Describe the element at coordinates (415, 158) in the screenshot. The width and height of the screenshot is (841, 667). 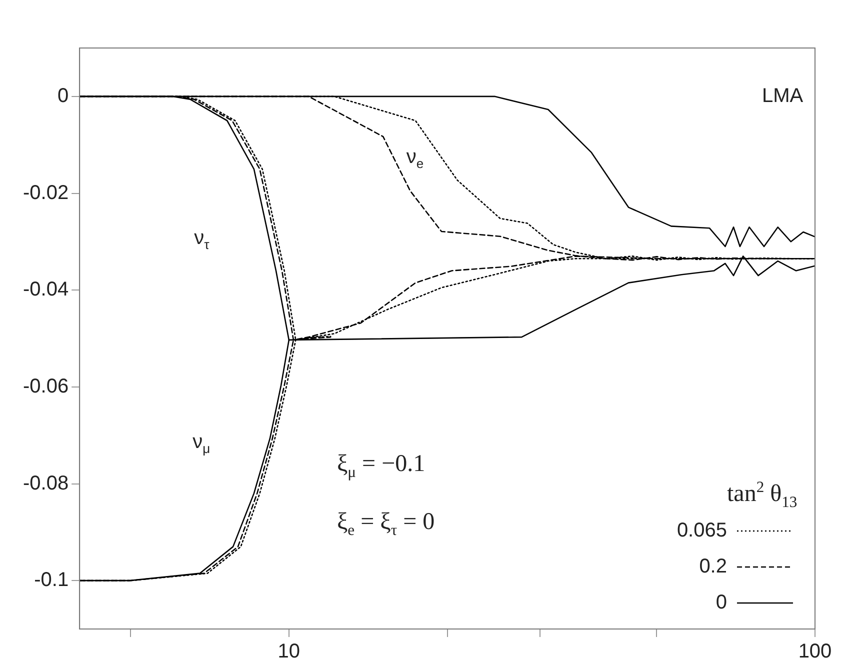
I see `annotation: ν$_{e}$` at that location.